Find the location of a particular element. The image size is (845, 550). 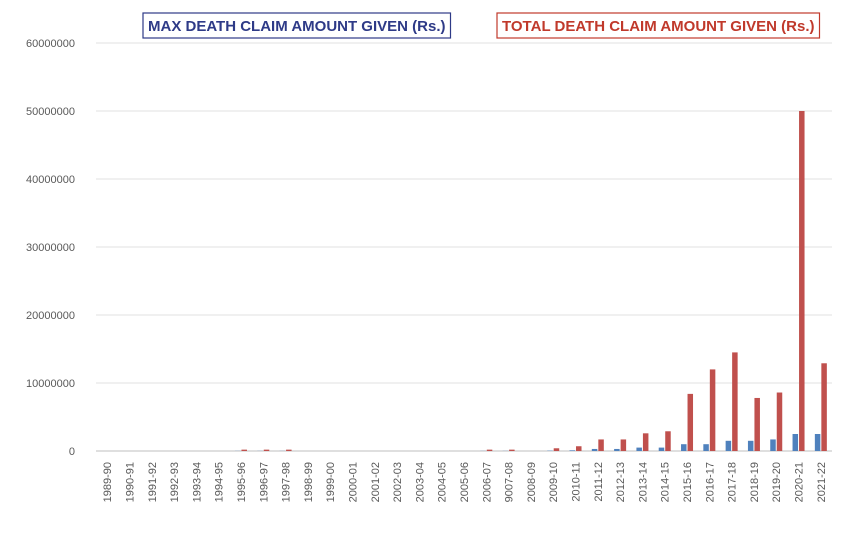

y-tick-label: 0 is located at coordinates (72, 452).